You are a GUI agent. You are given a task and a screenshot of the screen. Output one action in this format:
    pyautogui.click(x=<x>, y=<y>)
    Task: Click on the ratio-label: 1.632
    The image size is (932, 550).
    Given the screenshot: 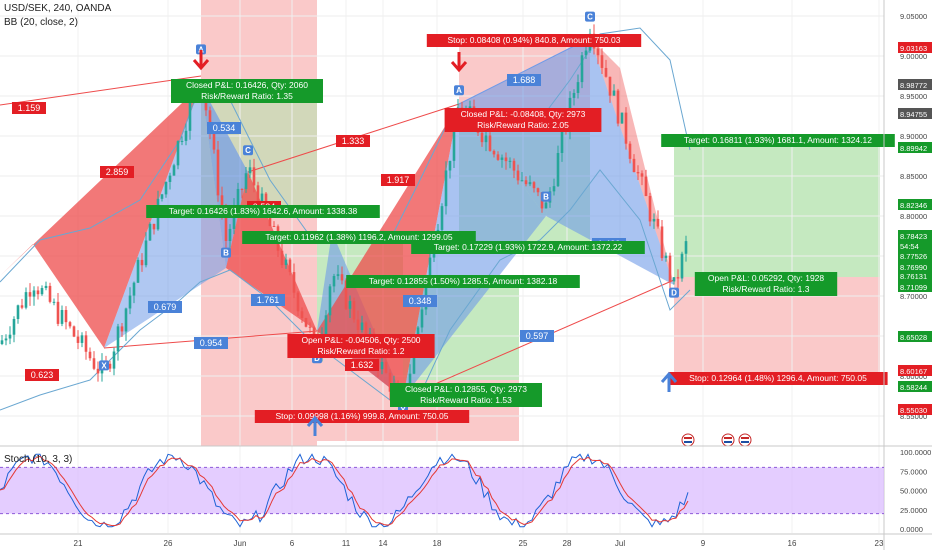 What is the action you would take?
    pyautogui.click(x=362, y=365)
    